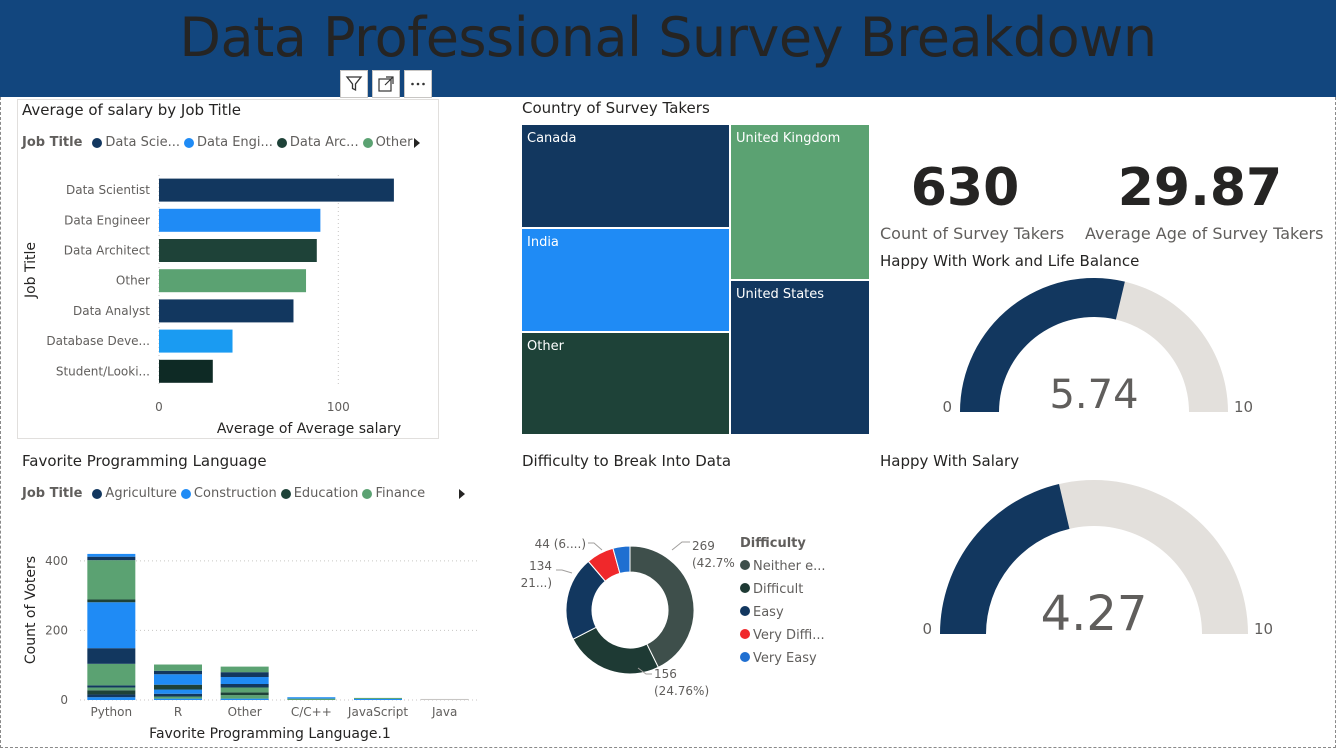 This screenshot has width=1336, height=750. What do you see at coordinates (31, 270) in the screenshot?
I see `y-axis-label: Job Title` at bounding box center [31, 270].